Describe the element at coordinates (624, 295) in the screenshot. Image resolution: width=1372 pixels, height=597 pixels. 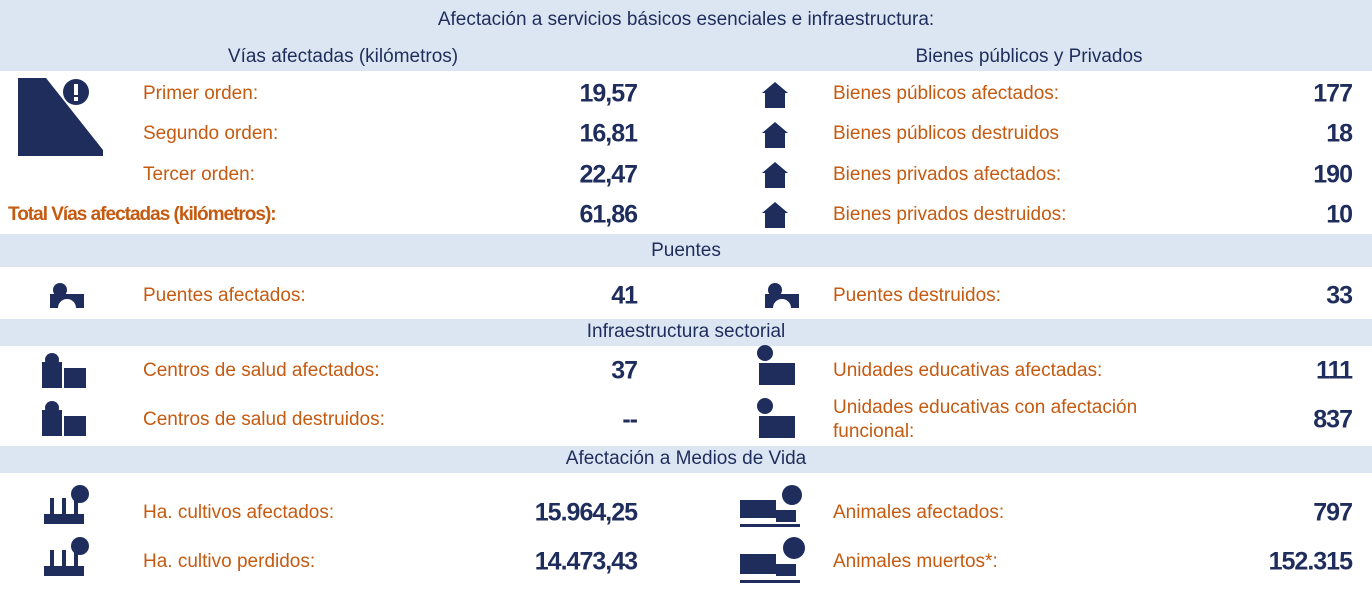
I see `bridge-value: 41` at that location.